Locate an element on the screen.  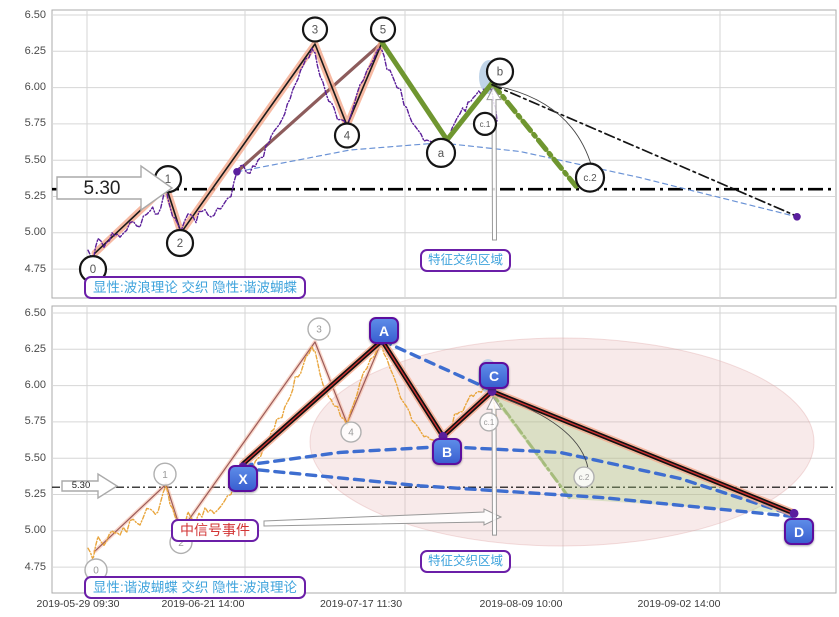
wave-circle-b: b is located at coordinates (500, 71).